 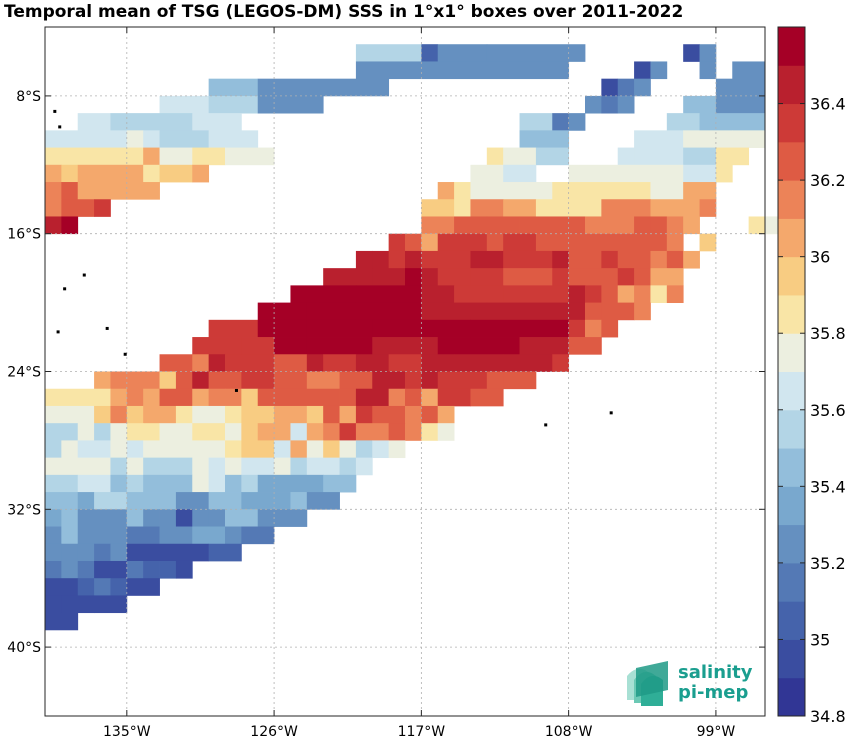 What do you see at coordinates (24, 648) in the screenshot?
I see `y-tick-label: 40°S` at bounding box center [24, 648].